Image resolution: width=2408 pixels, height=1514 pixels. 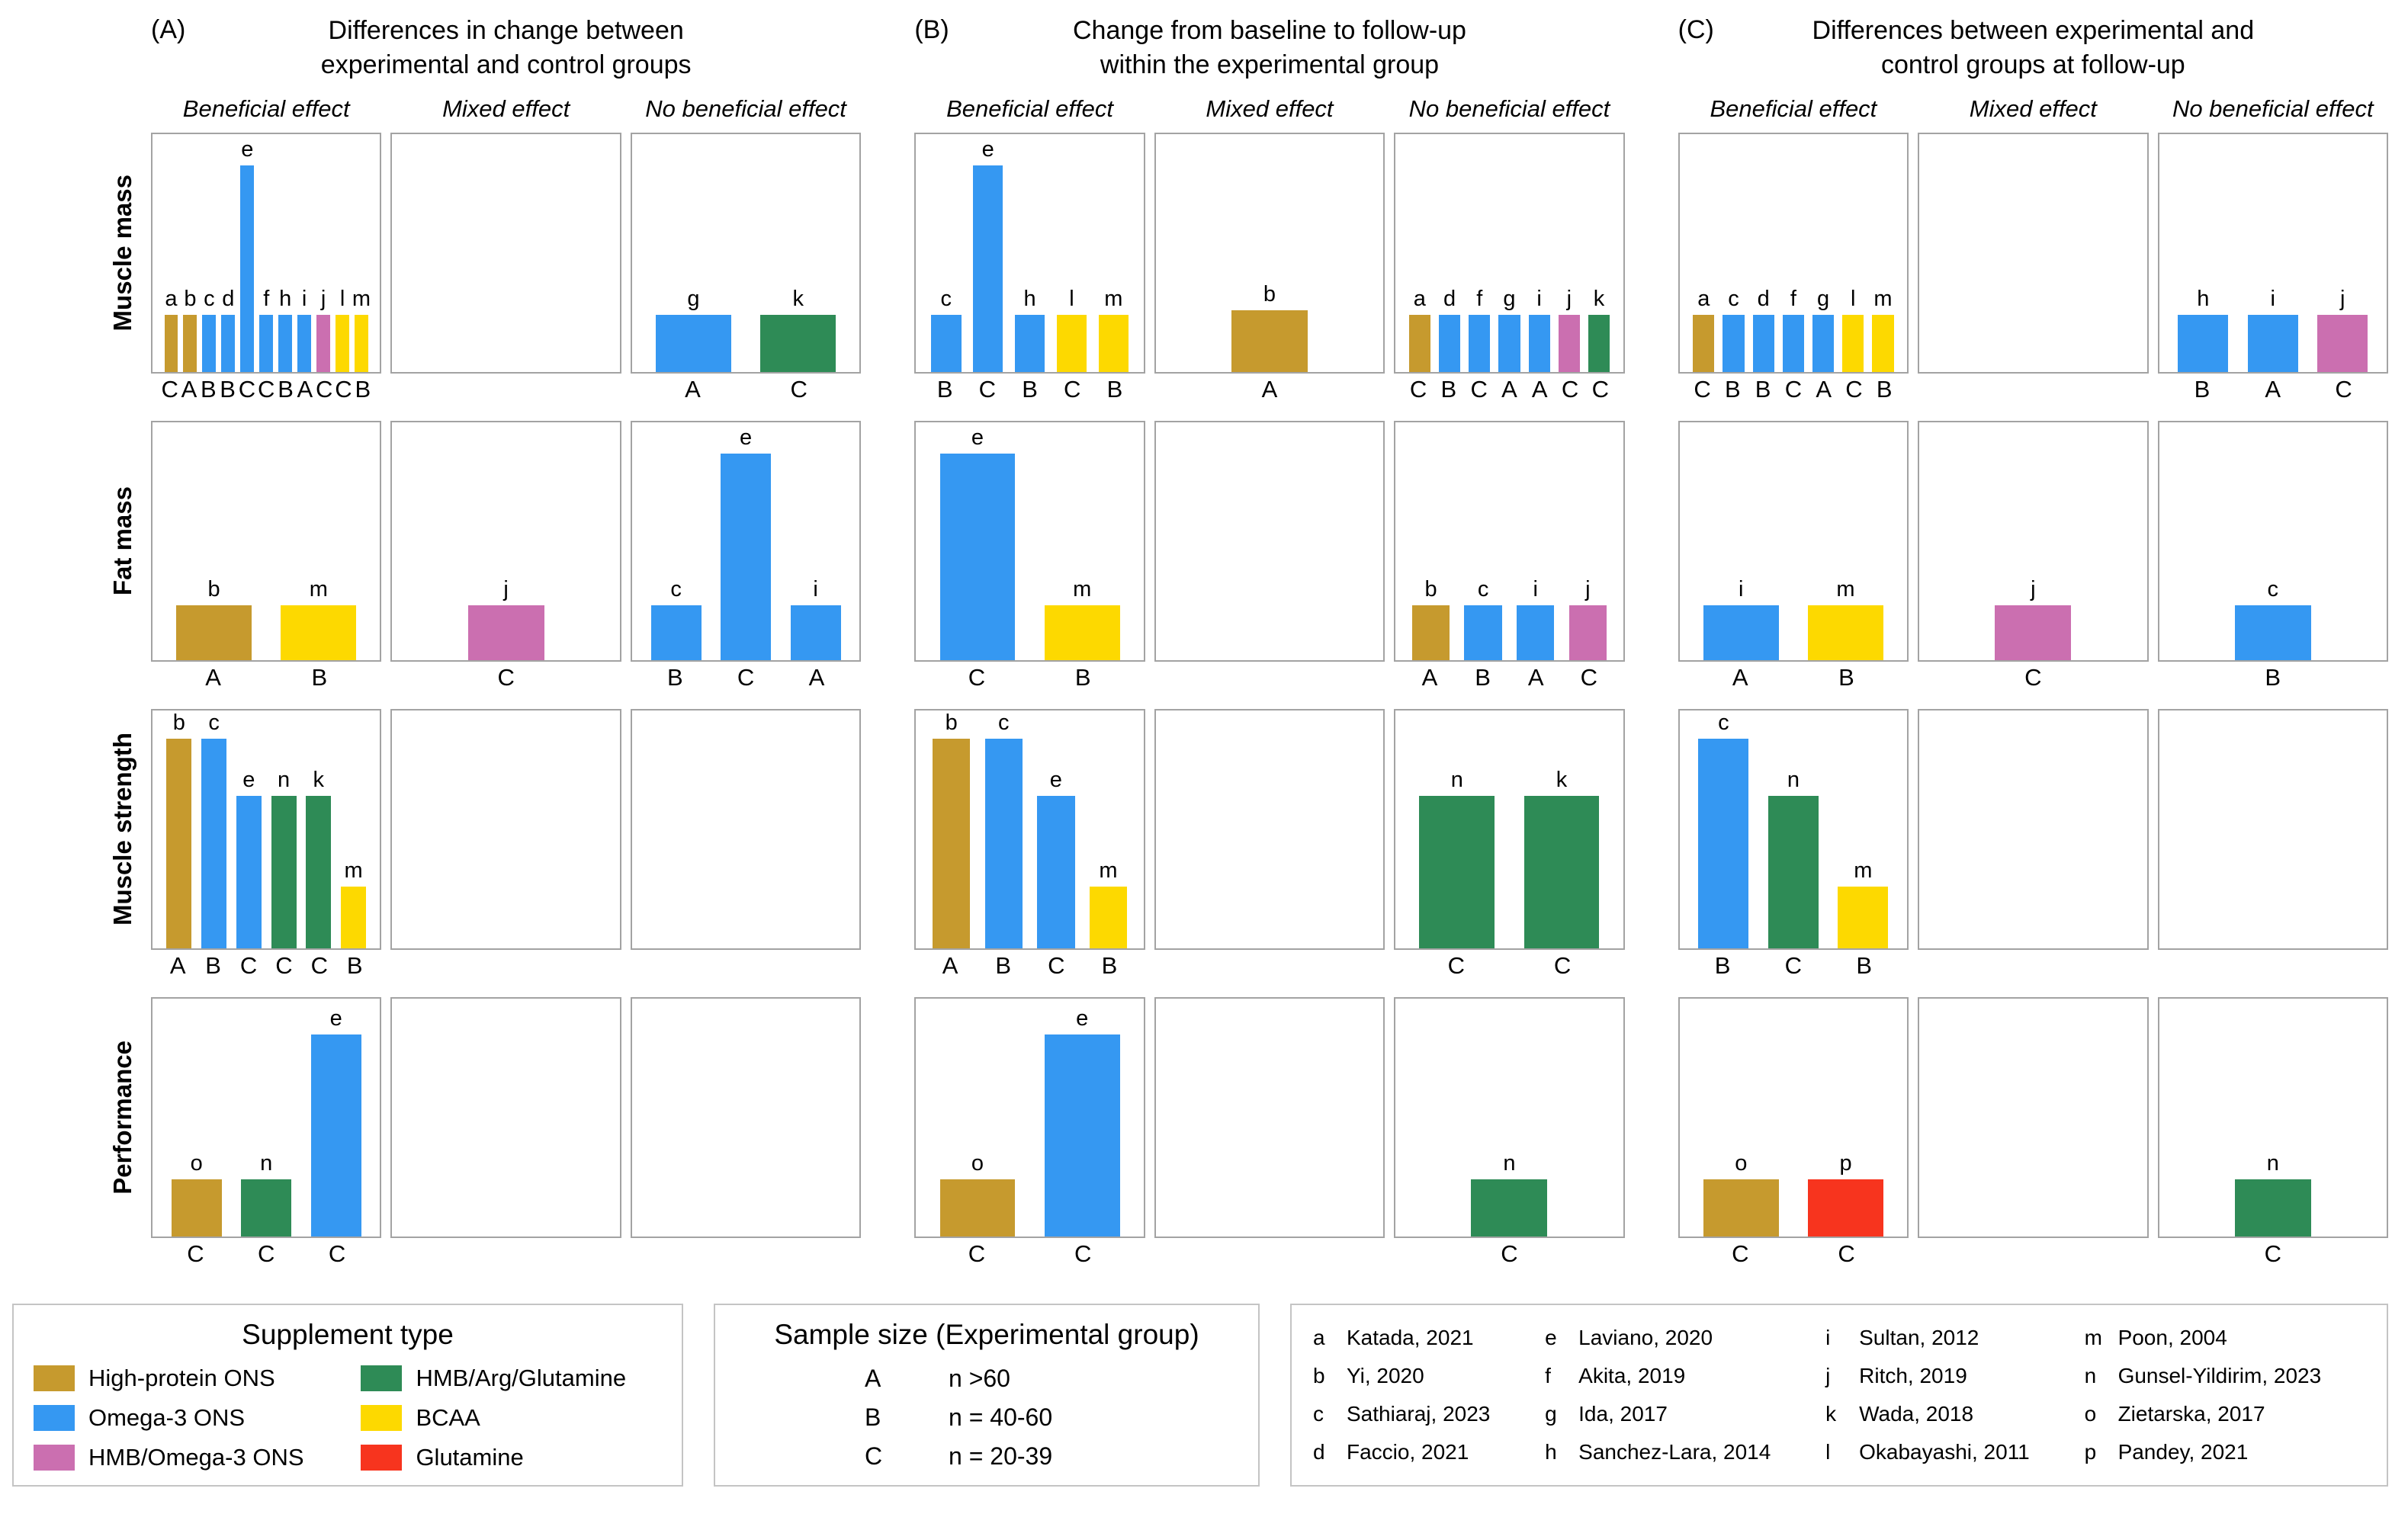 What do you see at coordinates (511, 1418) in the screenshot?
I see `legend-item: BCAA` at bounding box center [511, 1418].